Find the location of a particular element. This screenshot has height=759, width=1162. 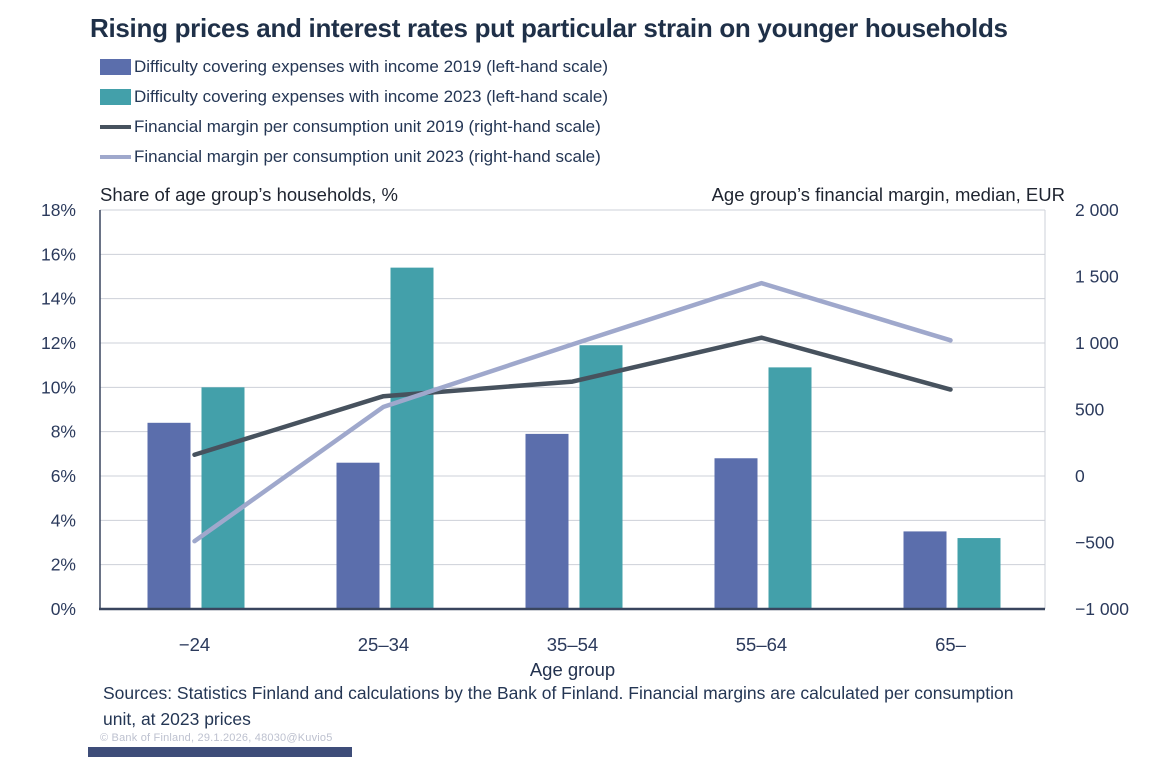

right-tick-label: −1 000 is located at coordinates (1102, 609).